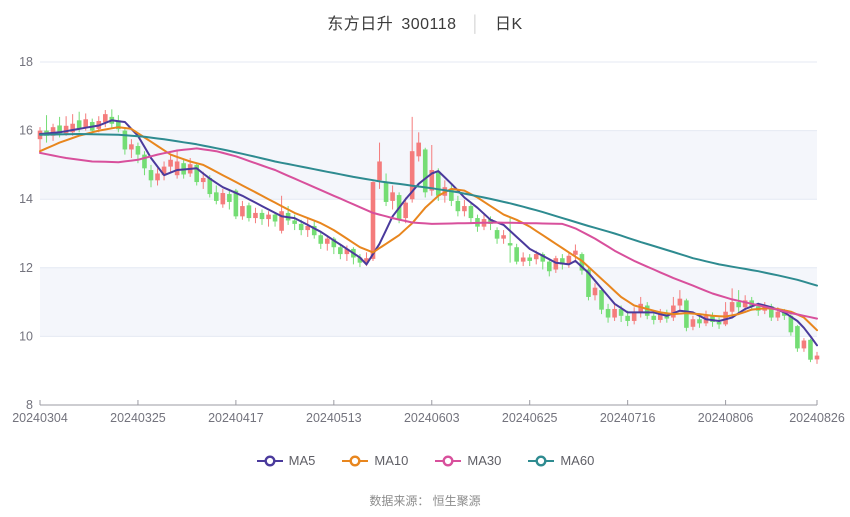  Describe the element at coordinates (26, 199) in the screenshot. I see `svg-text: 14` at that location.